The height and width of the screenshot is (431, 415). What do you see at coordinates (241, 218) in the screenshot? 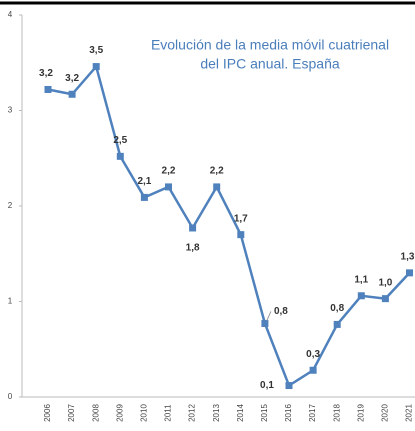
I see `data-label: 1,7` at bounding box center [241, 218].